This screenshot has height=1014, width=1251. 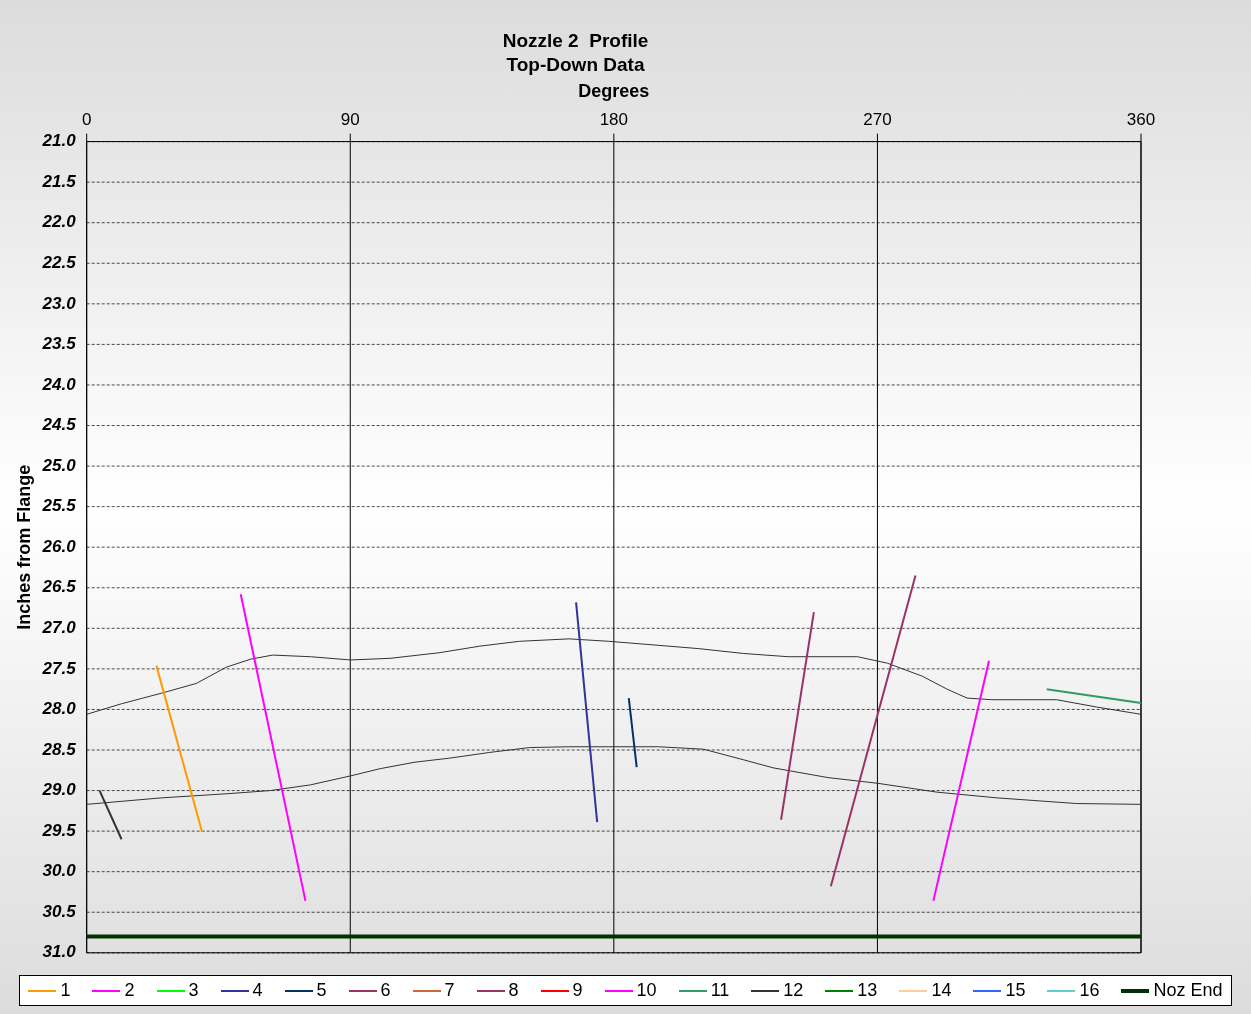 I want to click on legend-label: 15, so click(x=1015, y=990).